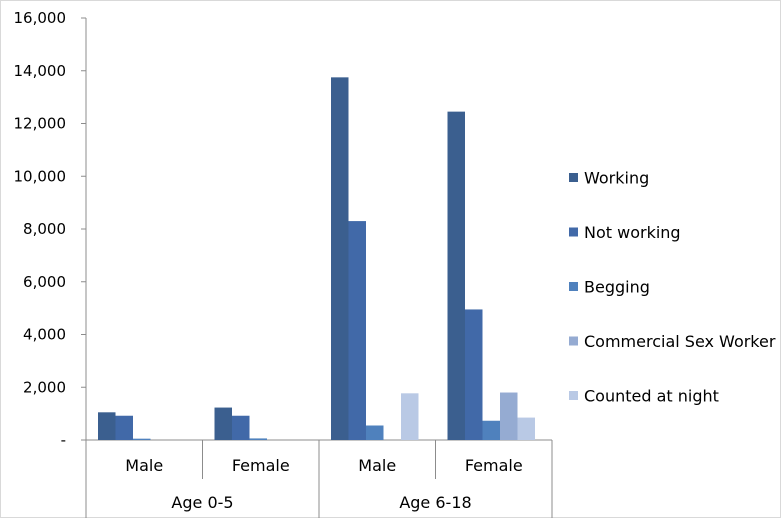 Image resolution: width=781 pixels, height=519 pixels. I want to click on x-group-label: Age 6-18, so click(435, 502).